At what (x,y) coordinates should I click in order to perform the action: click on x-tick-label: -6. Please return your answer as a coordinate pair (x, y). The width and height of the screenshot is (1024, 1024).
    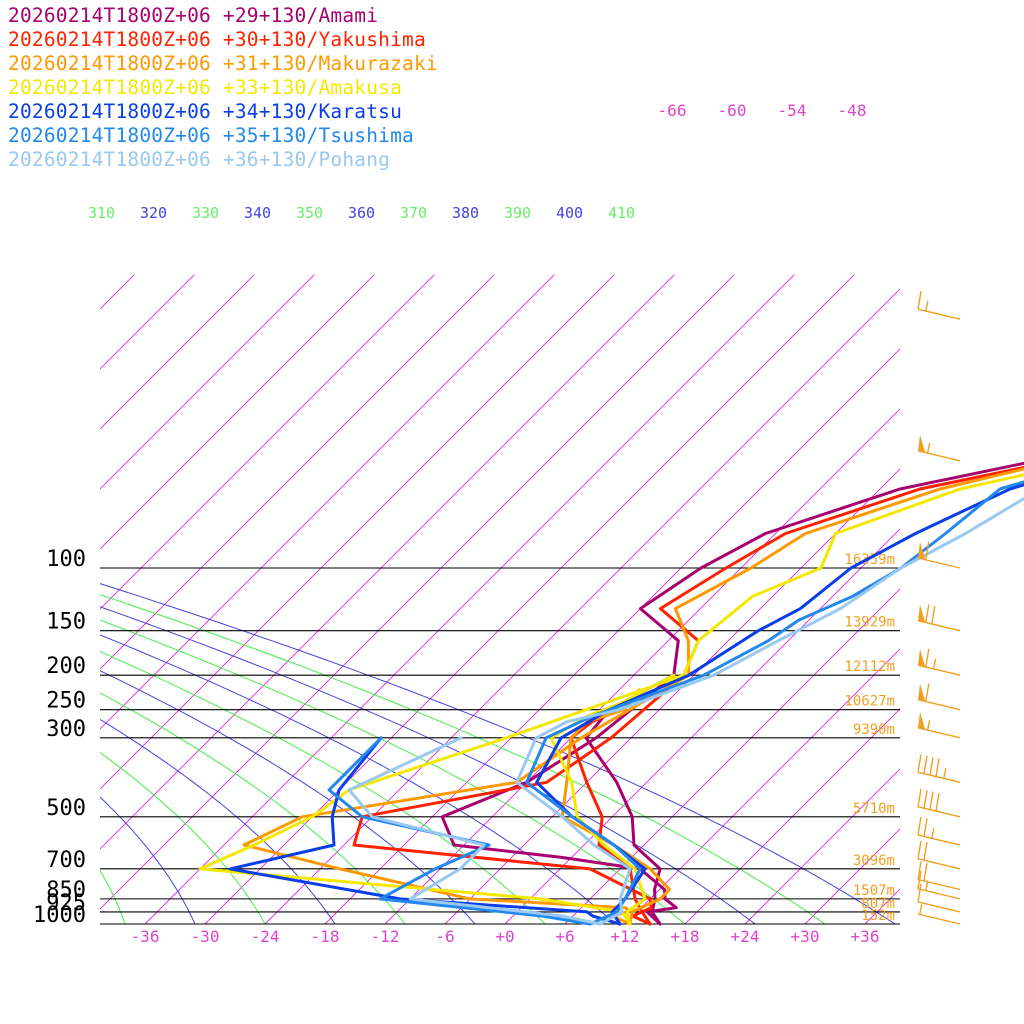
    Looking at the image, I should click on (444, 936).